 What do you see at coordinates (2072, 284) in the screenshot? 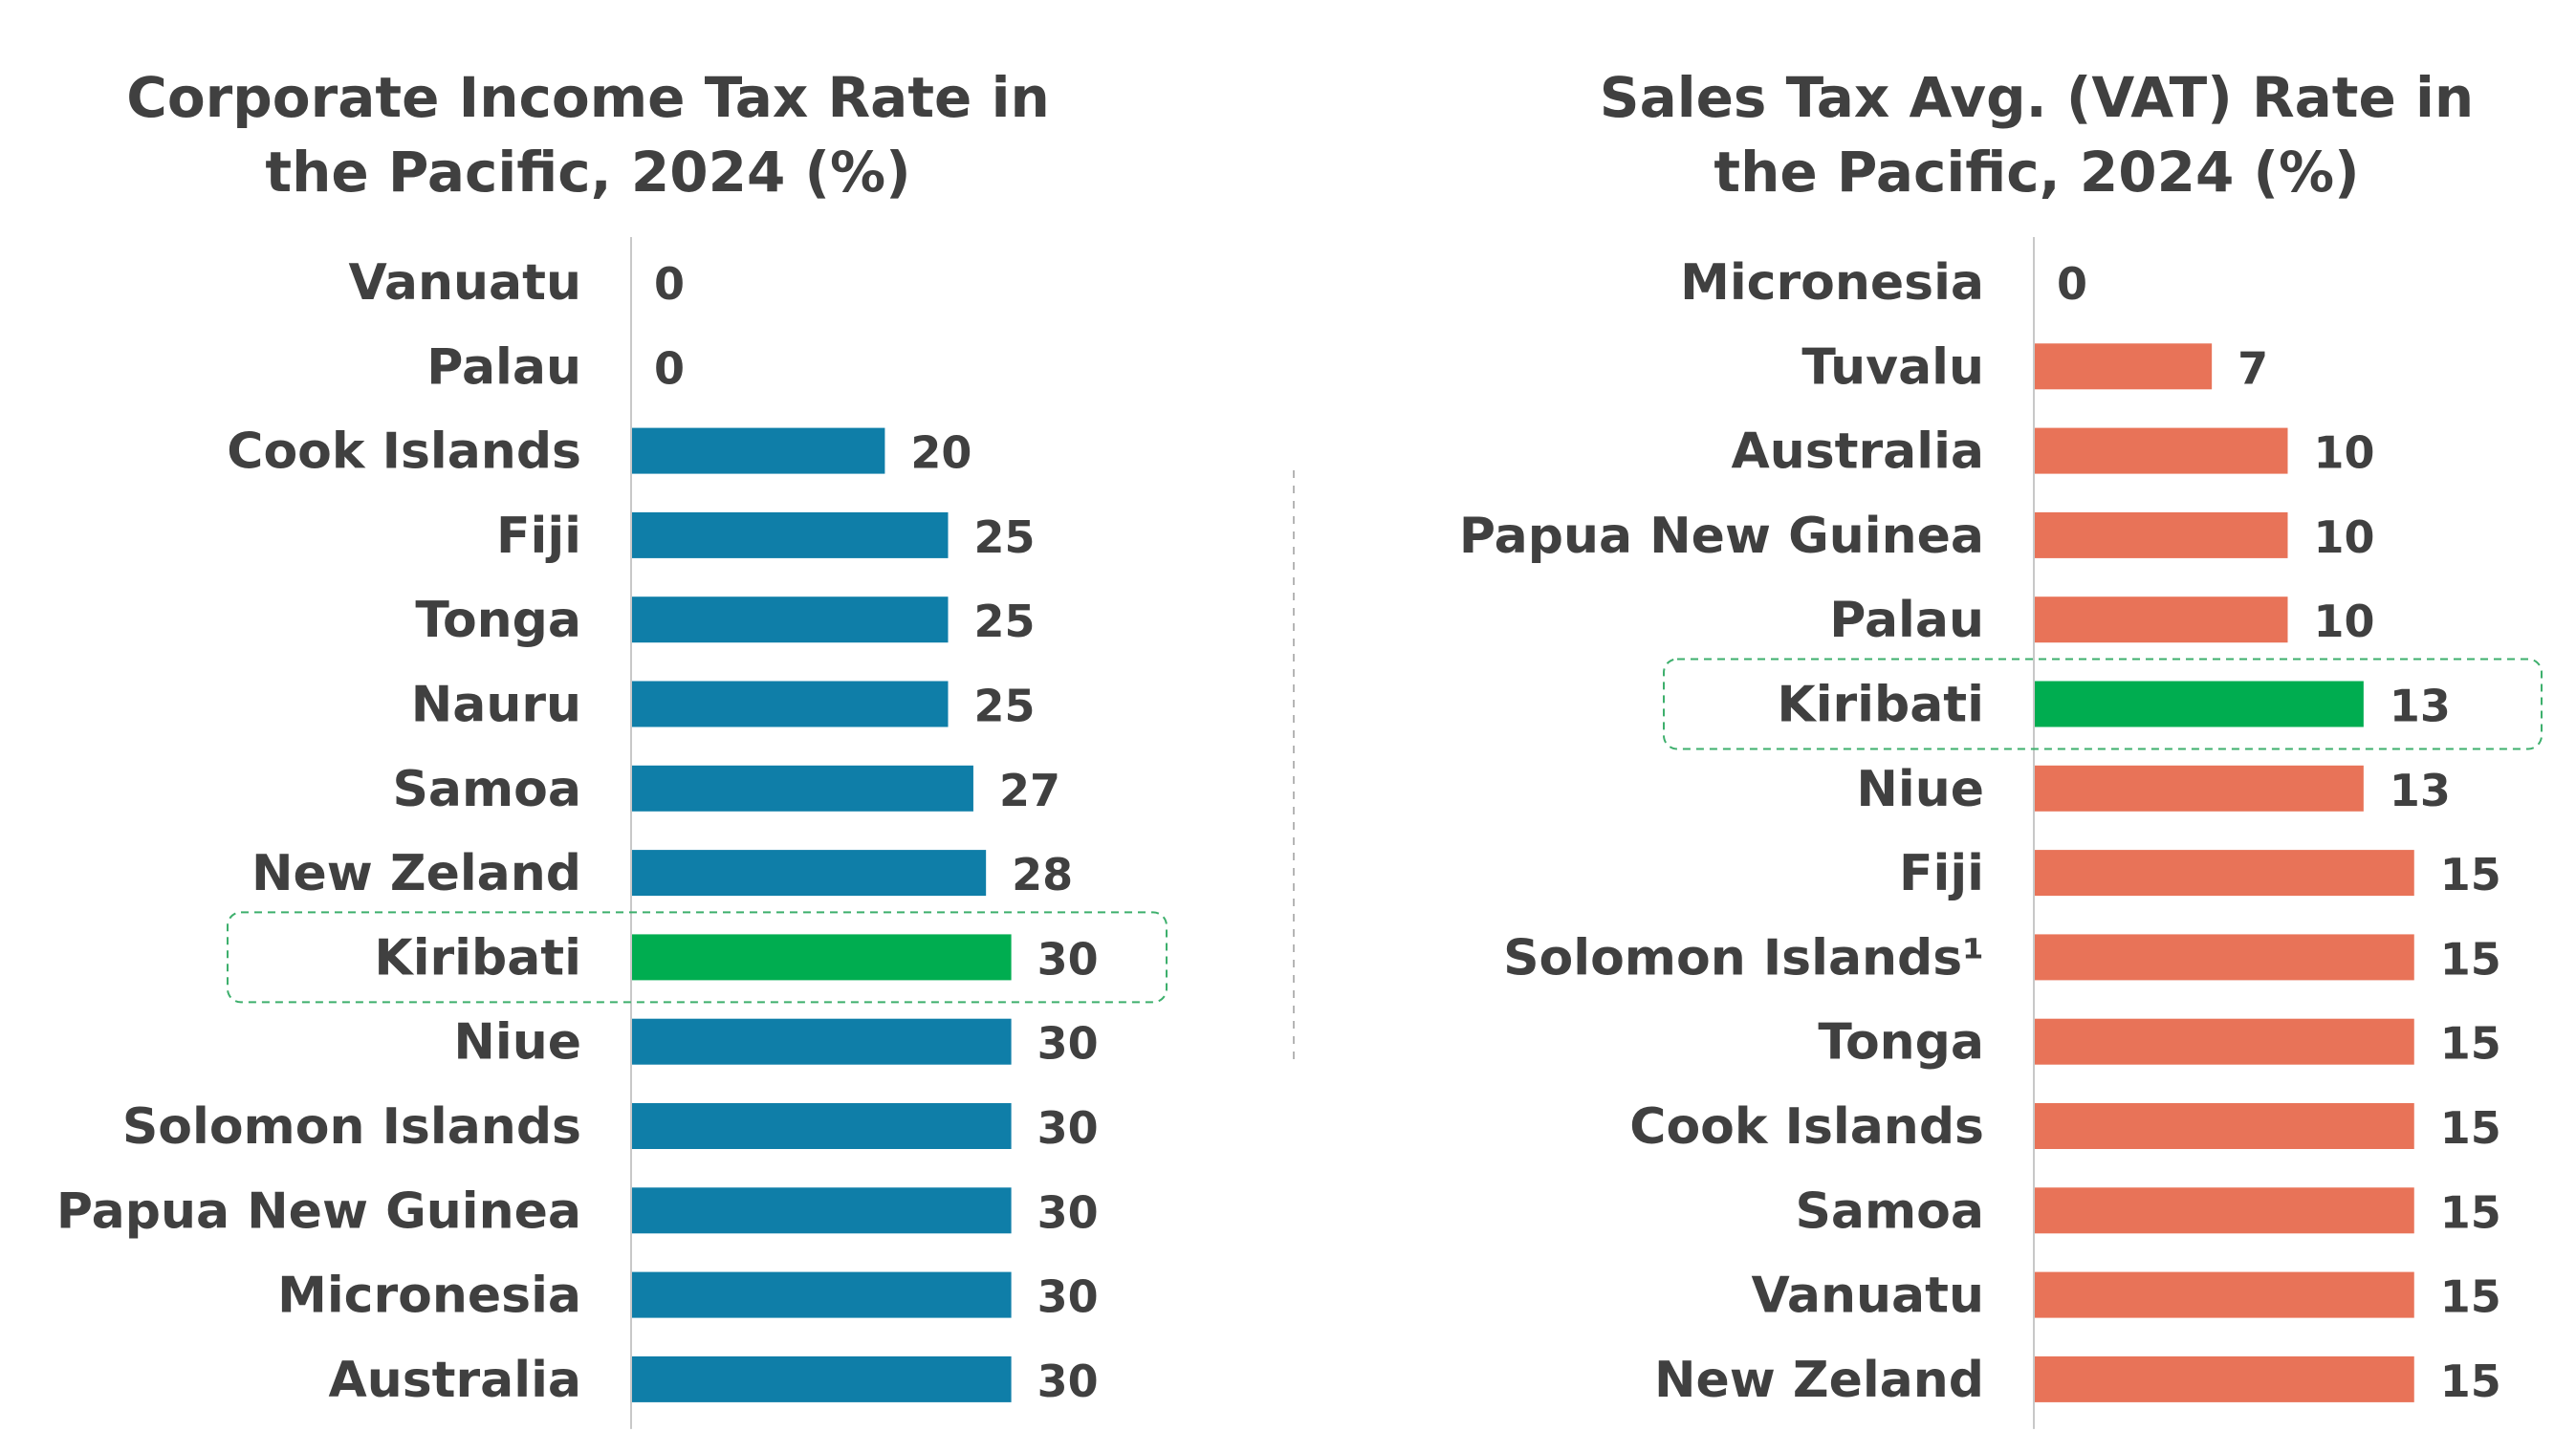
I see `vat-data-label: 0` at bounding box center [2072, 284].